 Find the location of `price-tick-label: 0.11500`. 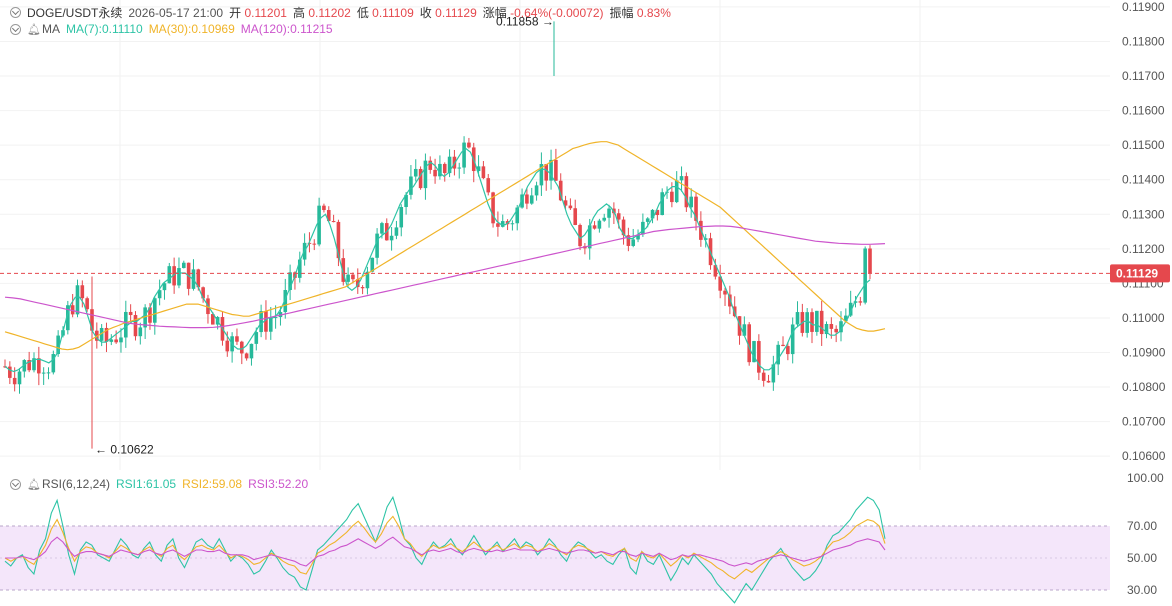

price-tick-label: 0.11500 is located at coordinates (1143, 145).